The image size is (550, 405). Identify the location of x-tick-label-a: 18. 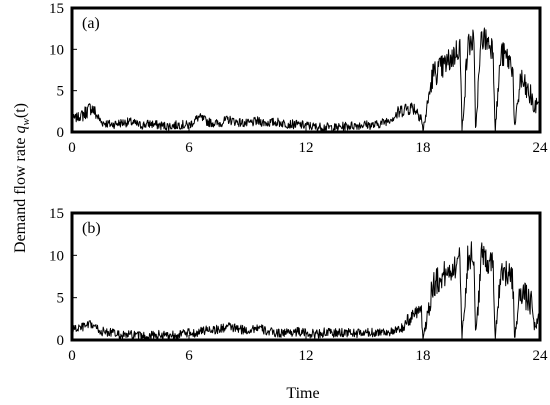
(423, 148).